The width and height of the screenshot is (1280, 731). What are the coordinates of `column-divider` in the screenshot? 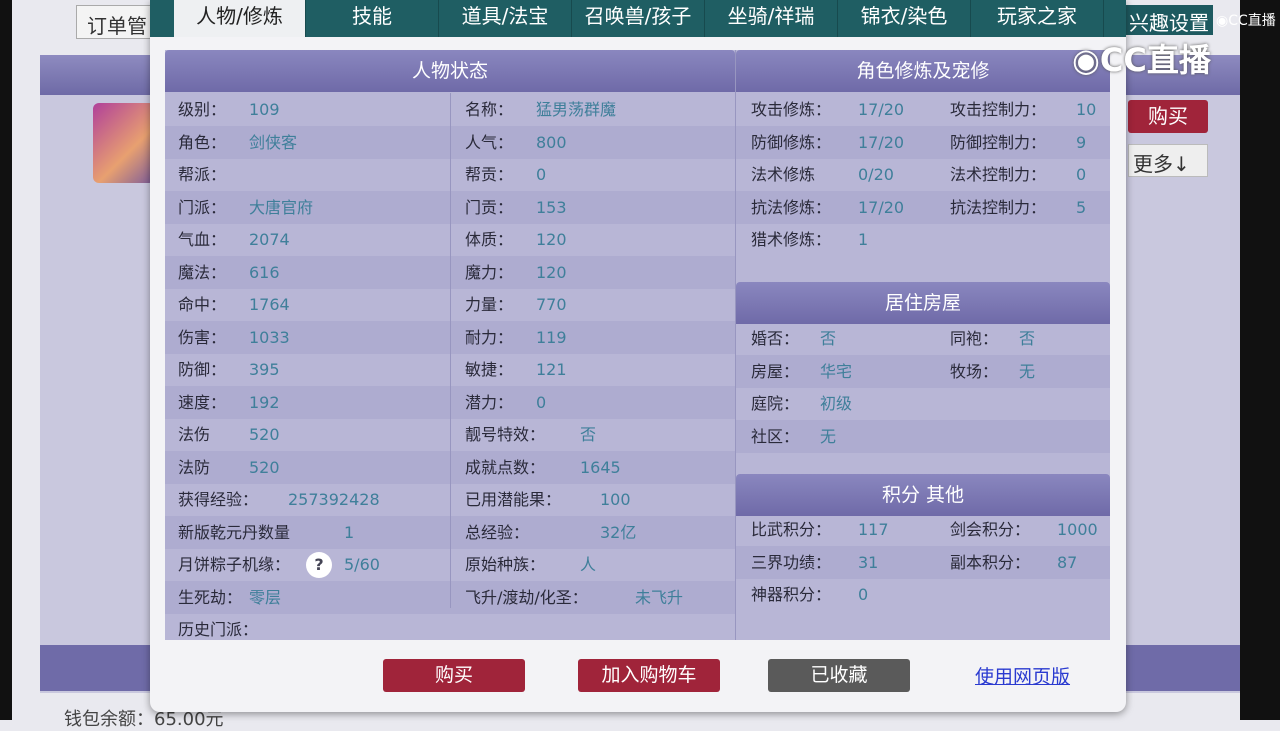 It's located at (450, 350).